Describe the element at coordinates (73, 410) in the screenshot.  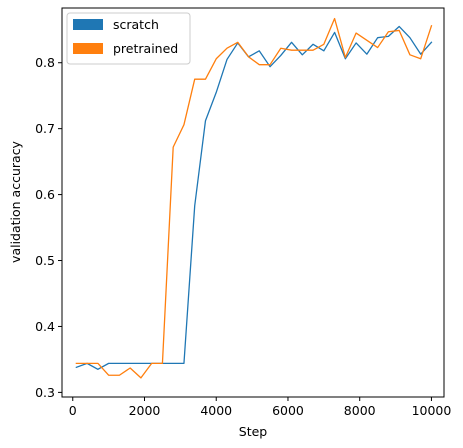
I see `x-tick-label: 0` at that location.